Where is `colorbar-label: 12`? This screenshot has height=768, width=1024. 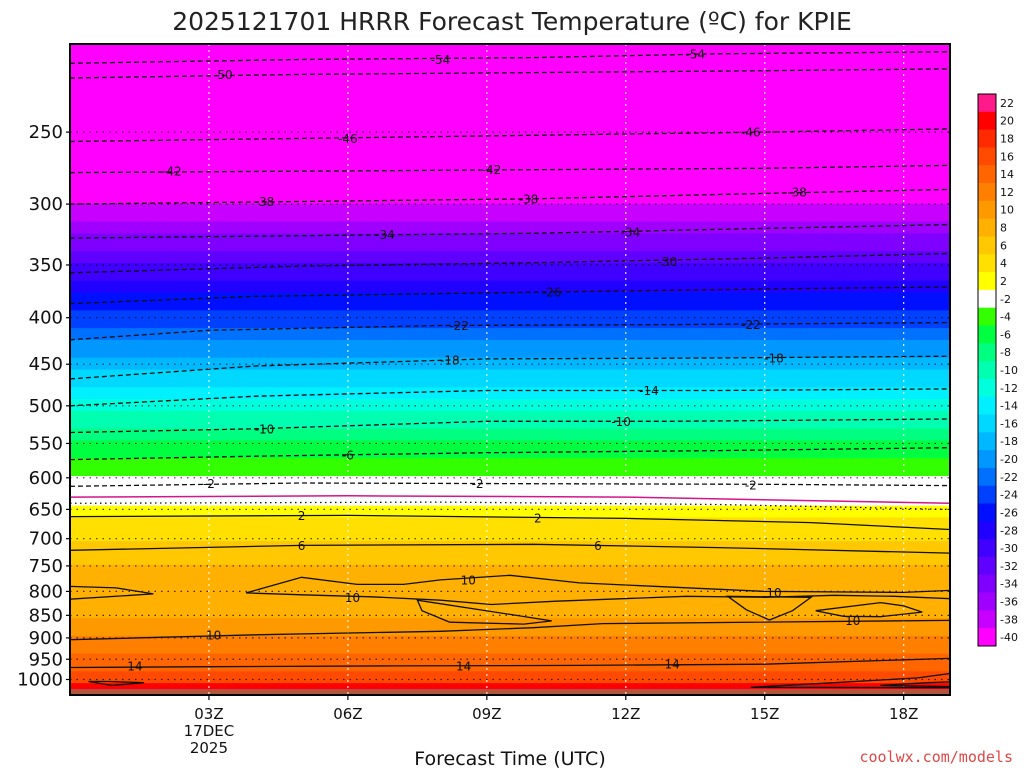
colorbar-label: 12 is located at coordinates (1007, 192).